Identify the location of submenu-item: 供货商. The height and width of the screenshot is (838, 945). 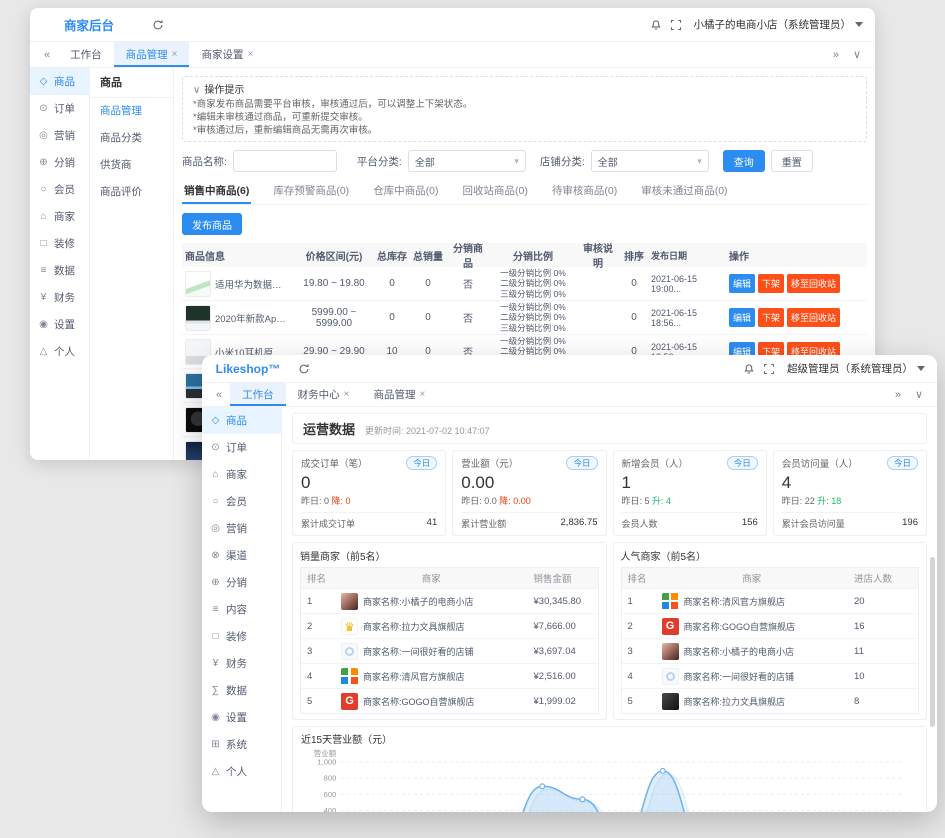
(116, 165).